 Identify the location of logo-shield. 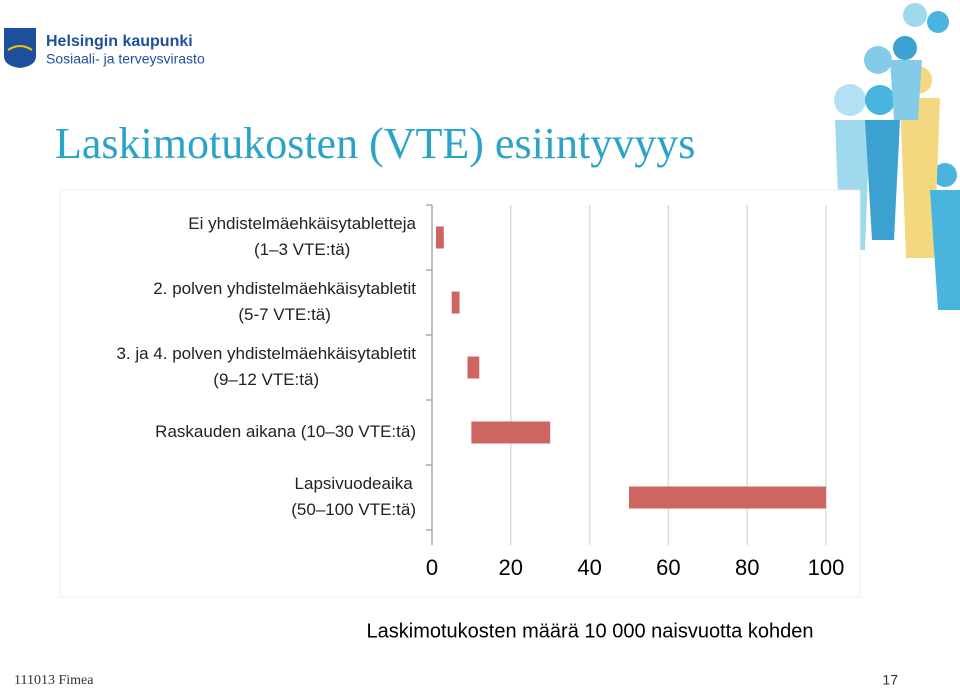
(20, 48).